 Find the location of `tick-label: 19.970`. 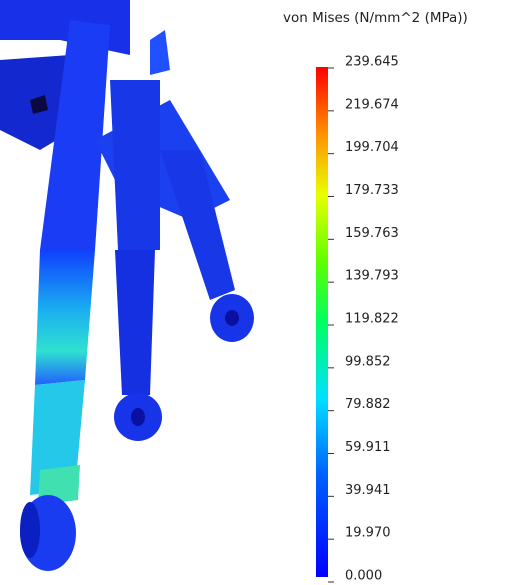

tick-label: 19.970 is located at coordinates (368, 533).